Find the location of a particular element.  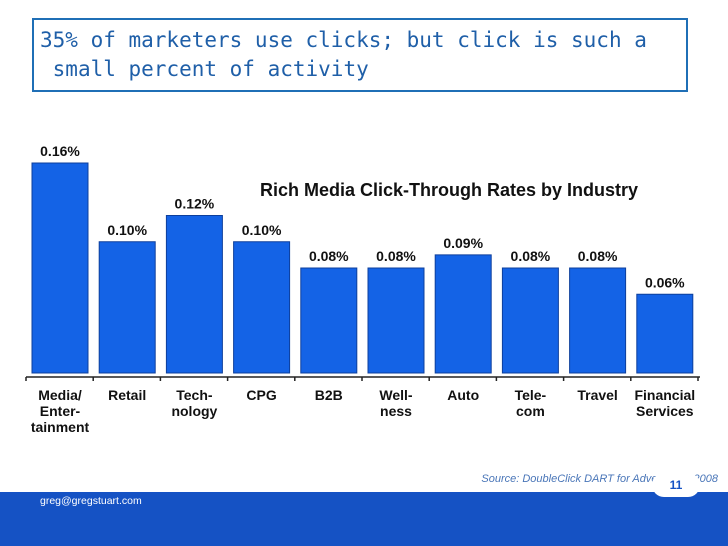

category-label: Tele- is located at coordinates (531, 395).